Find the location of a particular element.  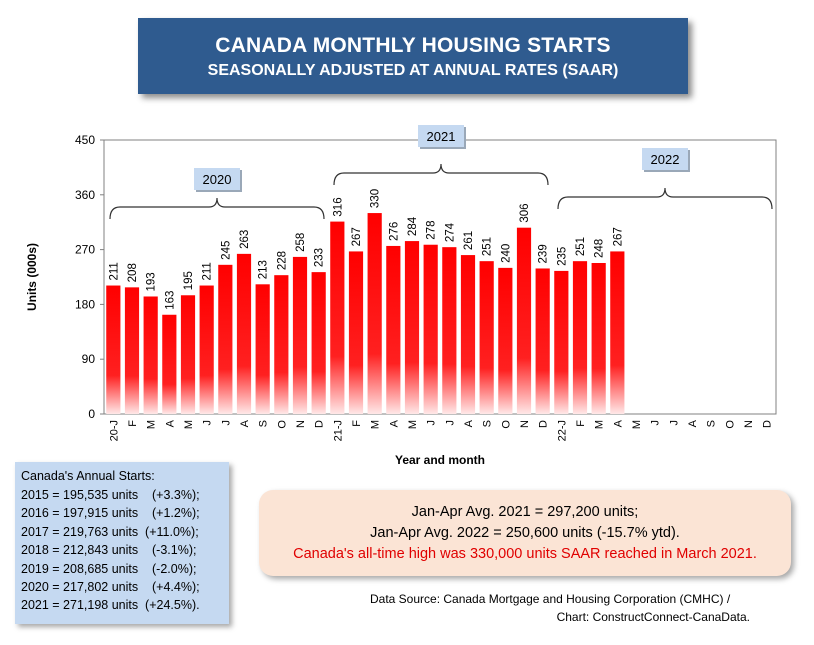

y-axis-label: Units (000s) is located at coordinates (32, 277).